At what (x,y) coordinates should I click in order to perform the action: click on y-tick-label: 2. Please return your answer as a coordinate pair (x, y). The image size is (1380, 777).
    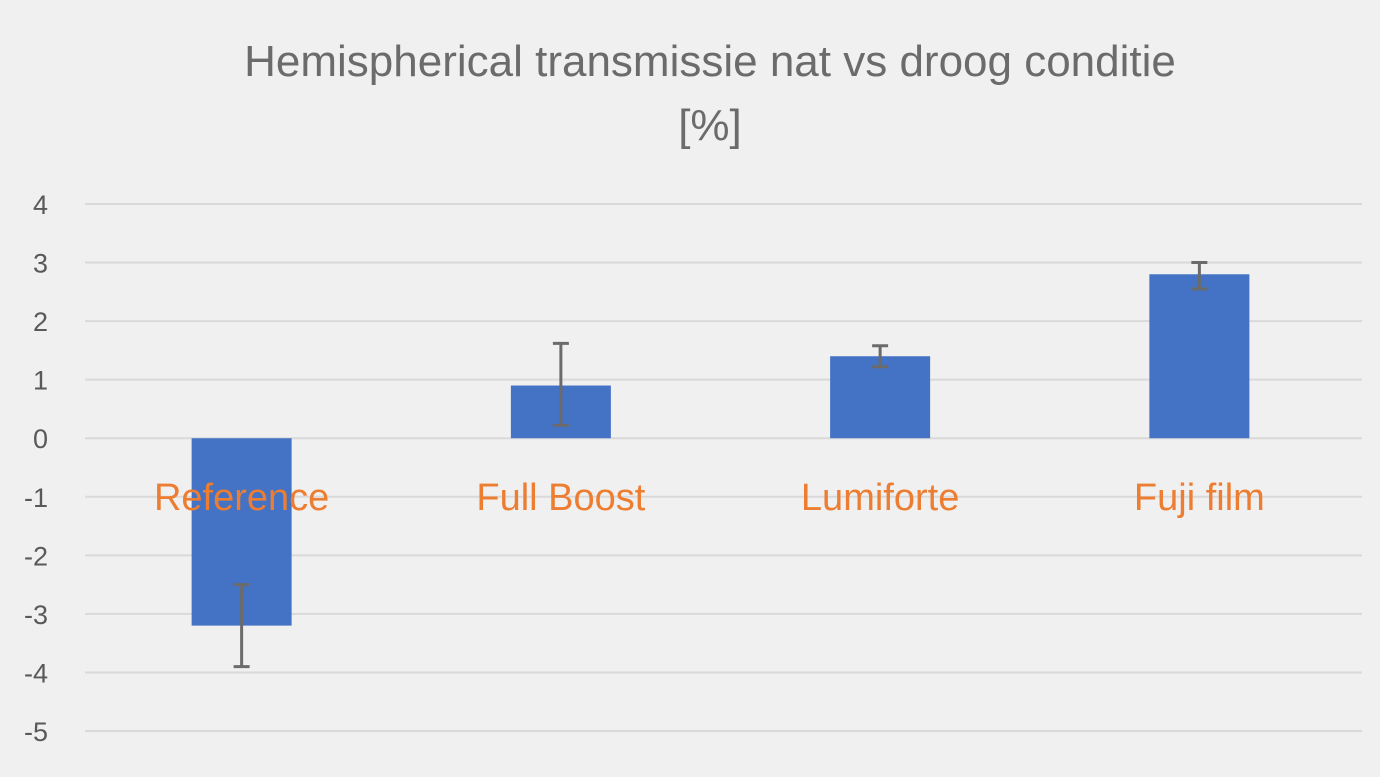
    Looking at the image, I should click on (40, 322).